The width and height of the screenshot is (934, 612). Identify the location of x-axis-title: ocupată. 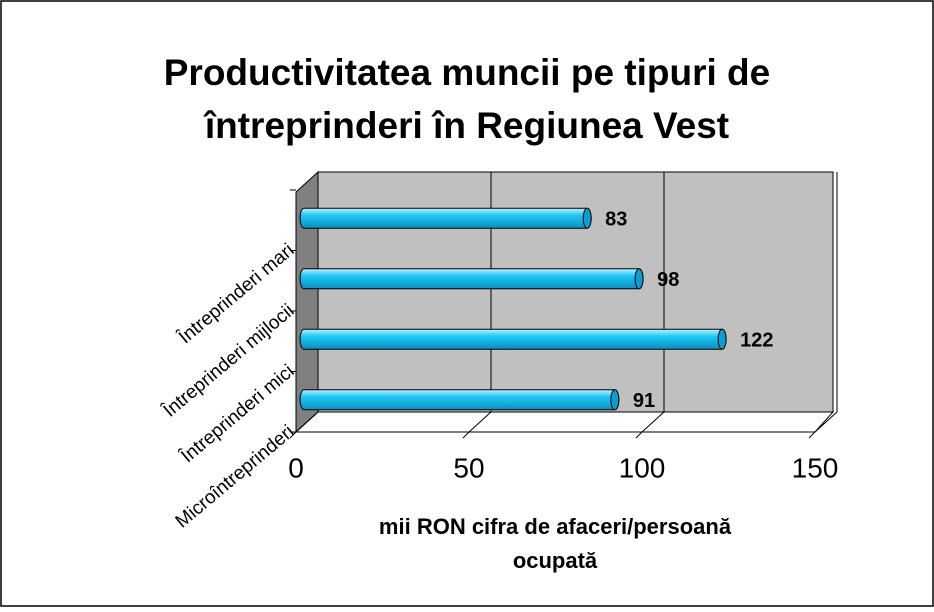
(555, 560).